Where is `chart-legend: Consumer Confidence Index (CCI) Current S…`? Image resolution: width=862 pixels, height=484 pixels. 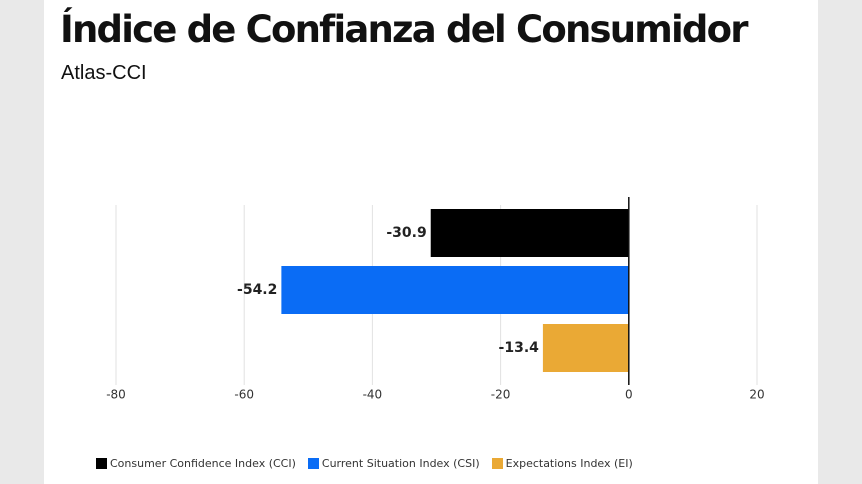
chart-legend: Consumer Confidence Index (CCI) Current S… is located at coordinates (370, 463).